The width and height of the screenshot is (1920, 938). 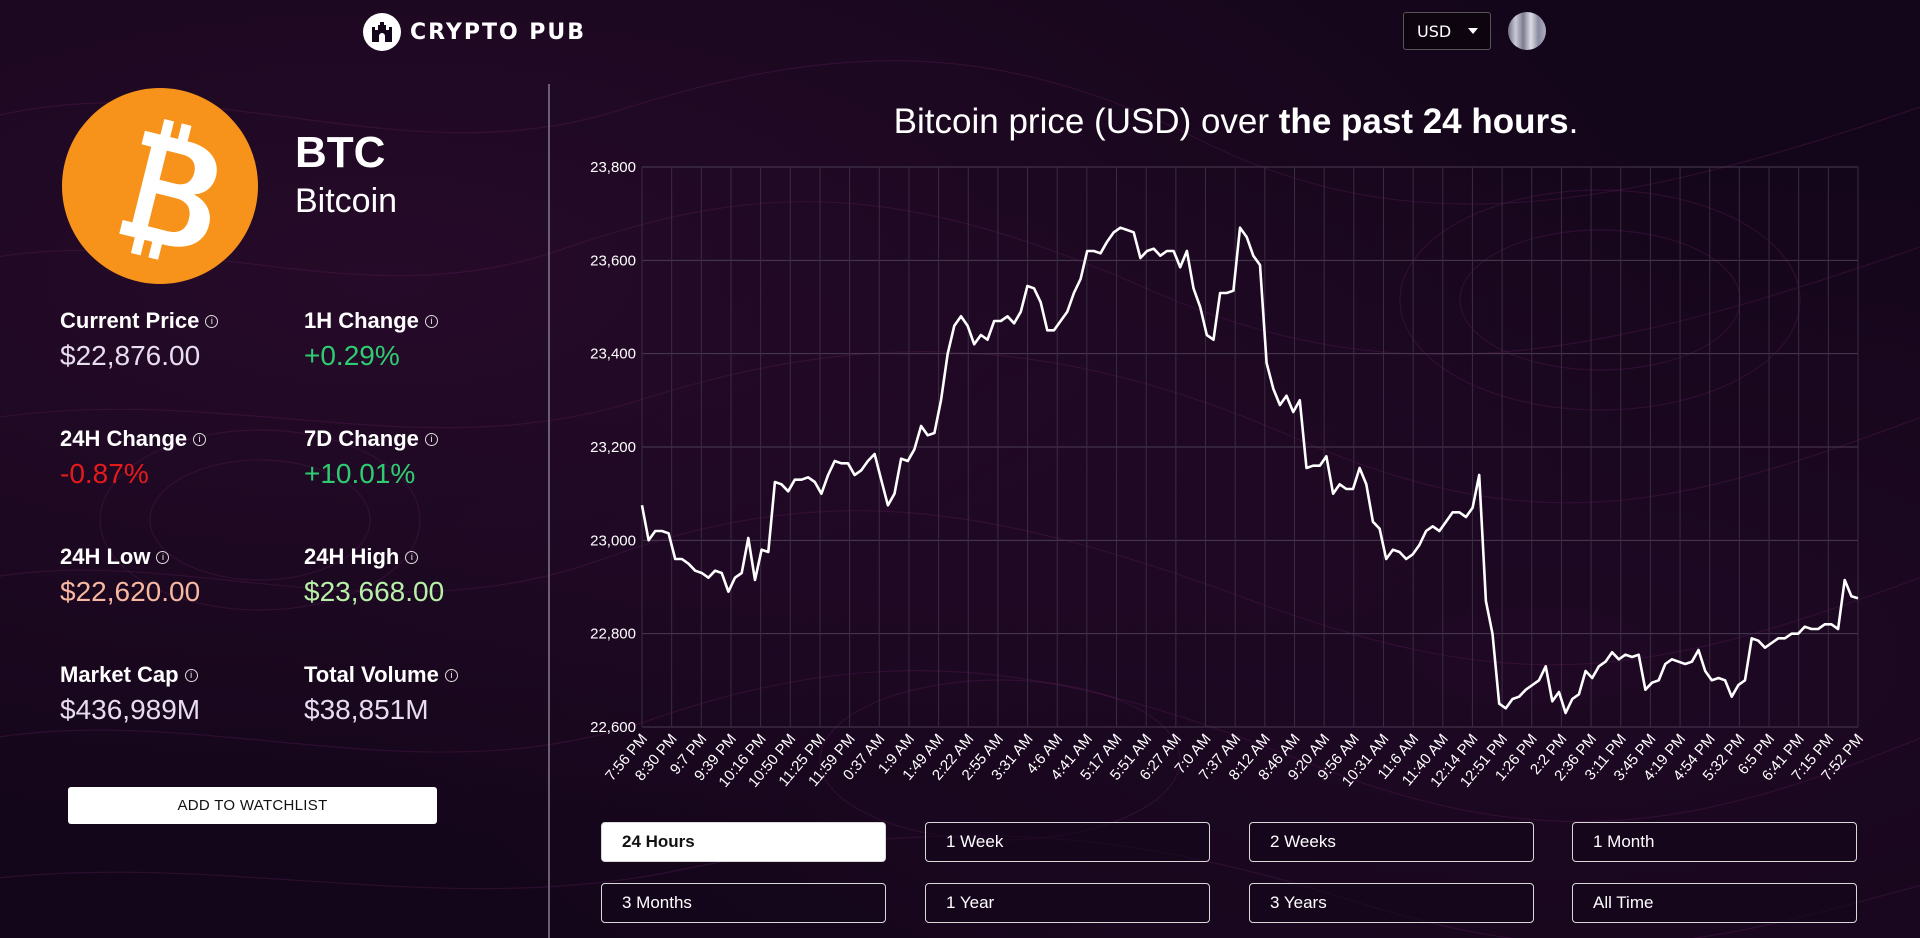 What do you see at coordinates (613, 260) in the screenshot?
I see `y-tick-label: 23,600` at bounding box center [613, 260].